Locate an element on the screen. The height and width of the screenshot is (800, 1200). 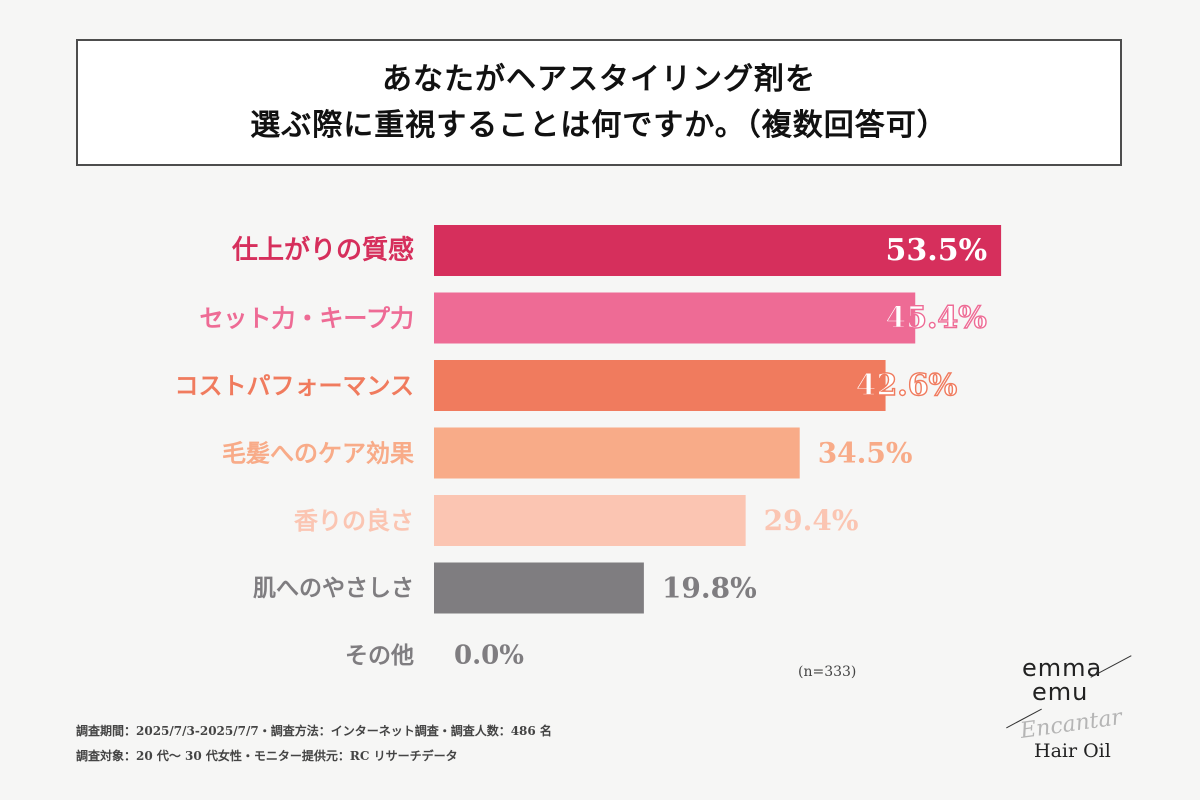
value-label: 53.5% is located at coordinates (937, 250).